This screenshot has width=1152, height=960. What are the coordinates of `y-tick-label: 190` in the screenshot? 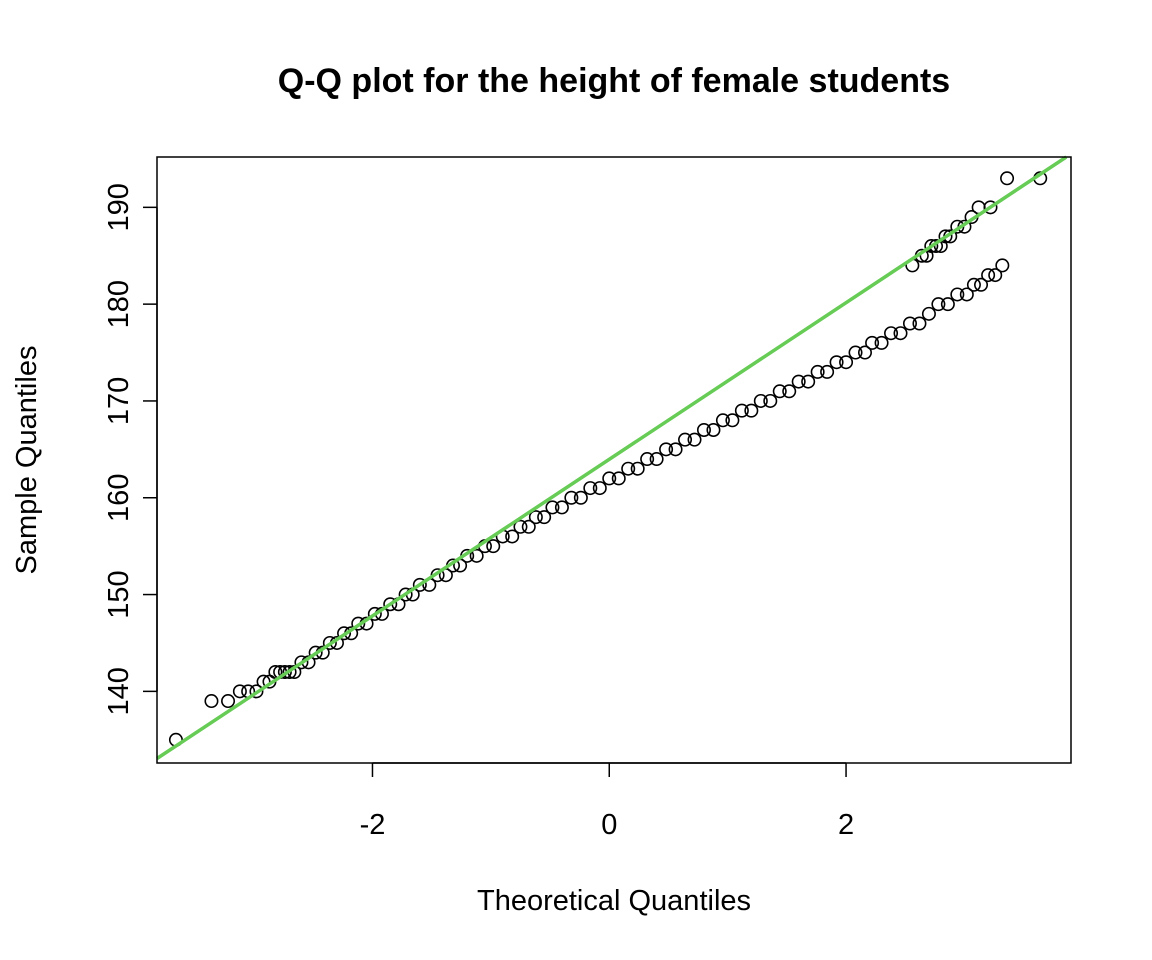 It's located at (119, 207).